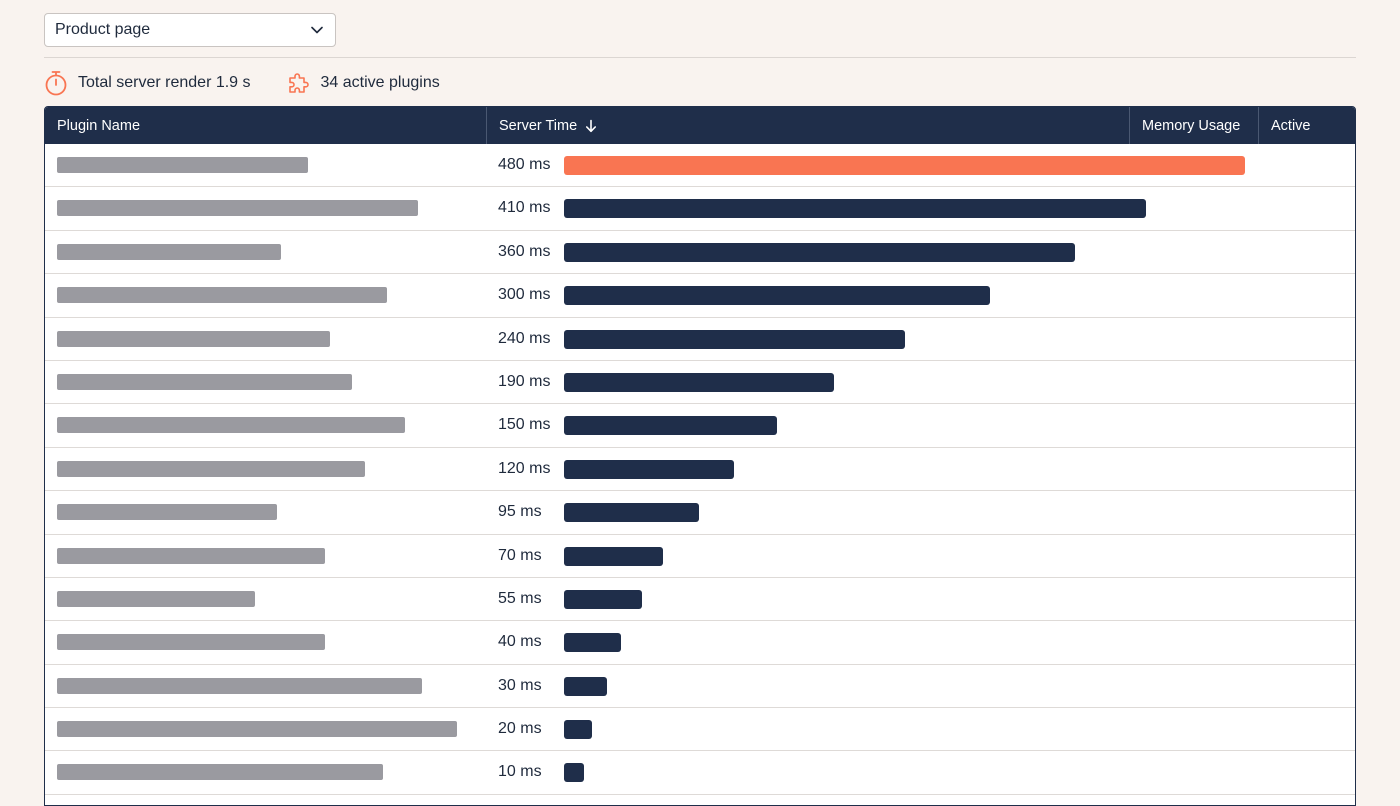 Image resolution: width=1400 pixels, height=806 pixels. I want to click on table-row: 410 ms, so click(700, 209).